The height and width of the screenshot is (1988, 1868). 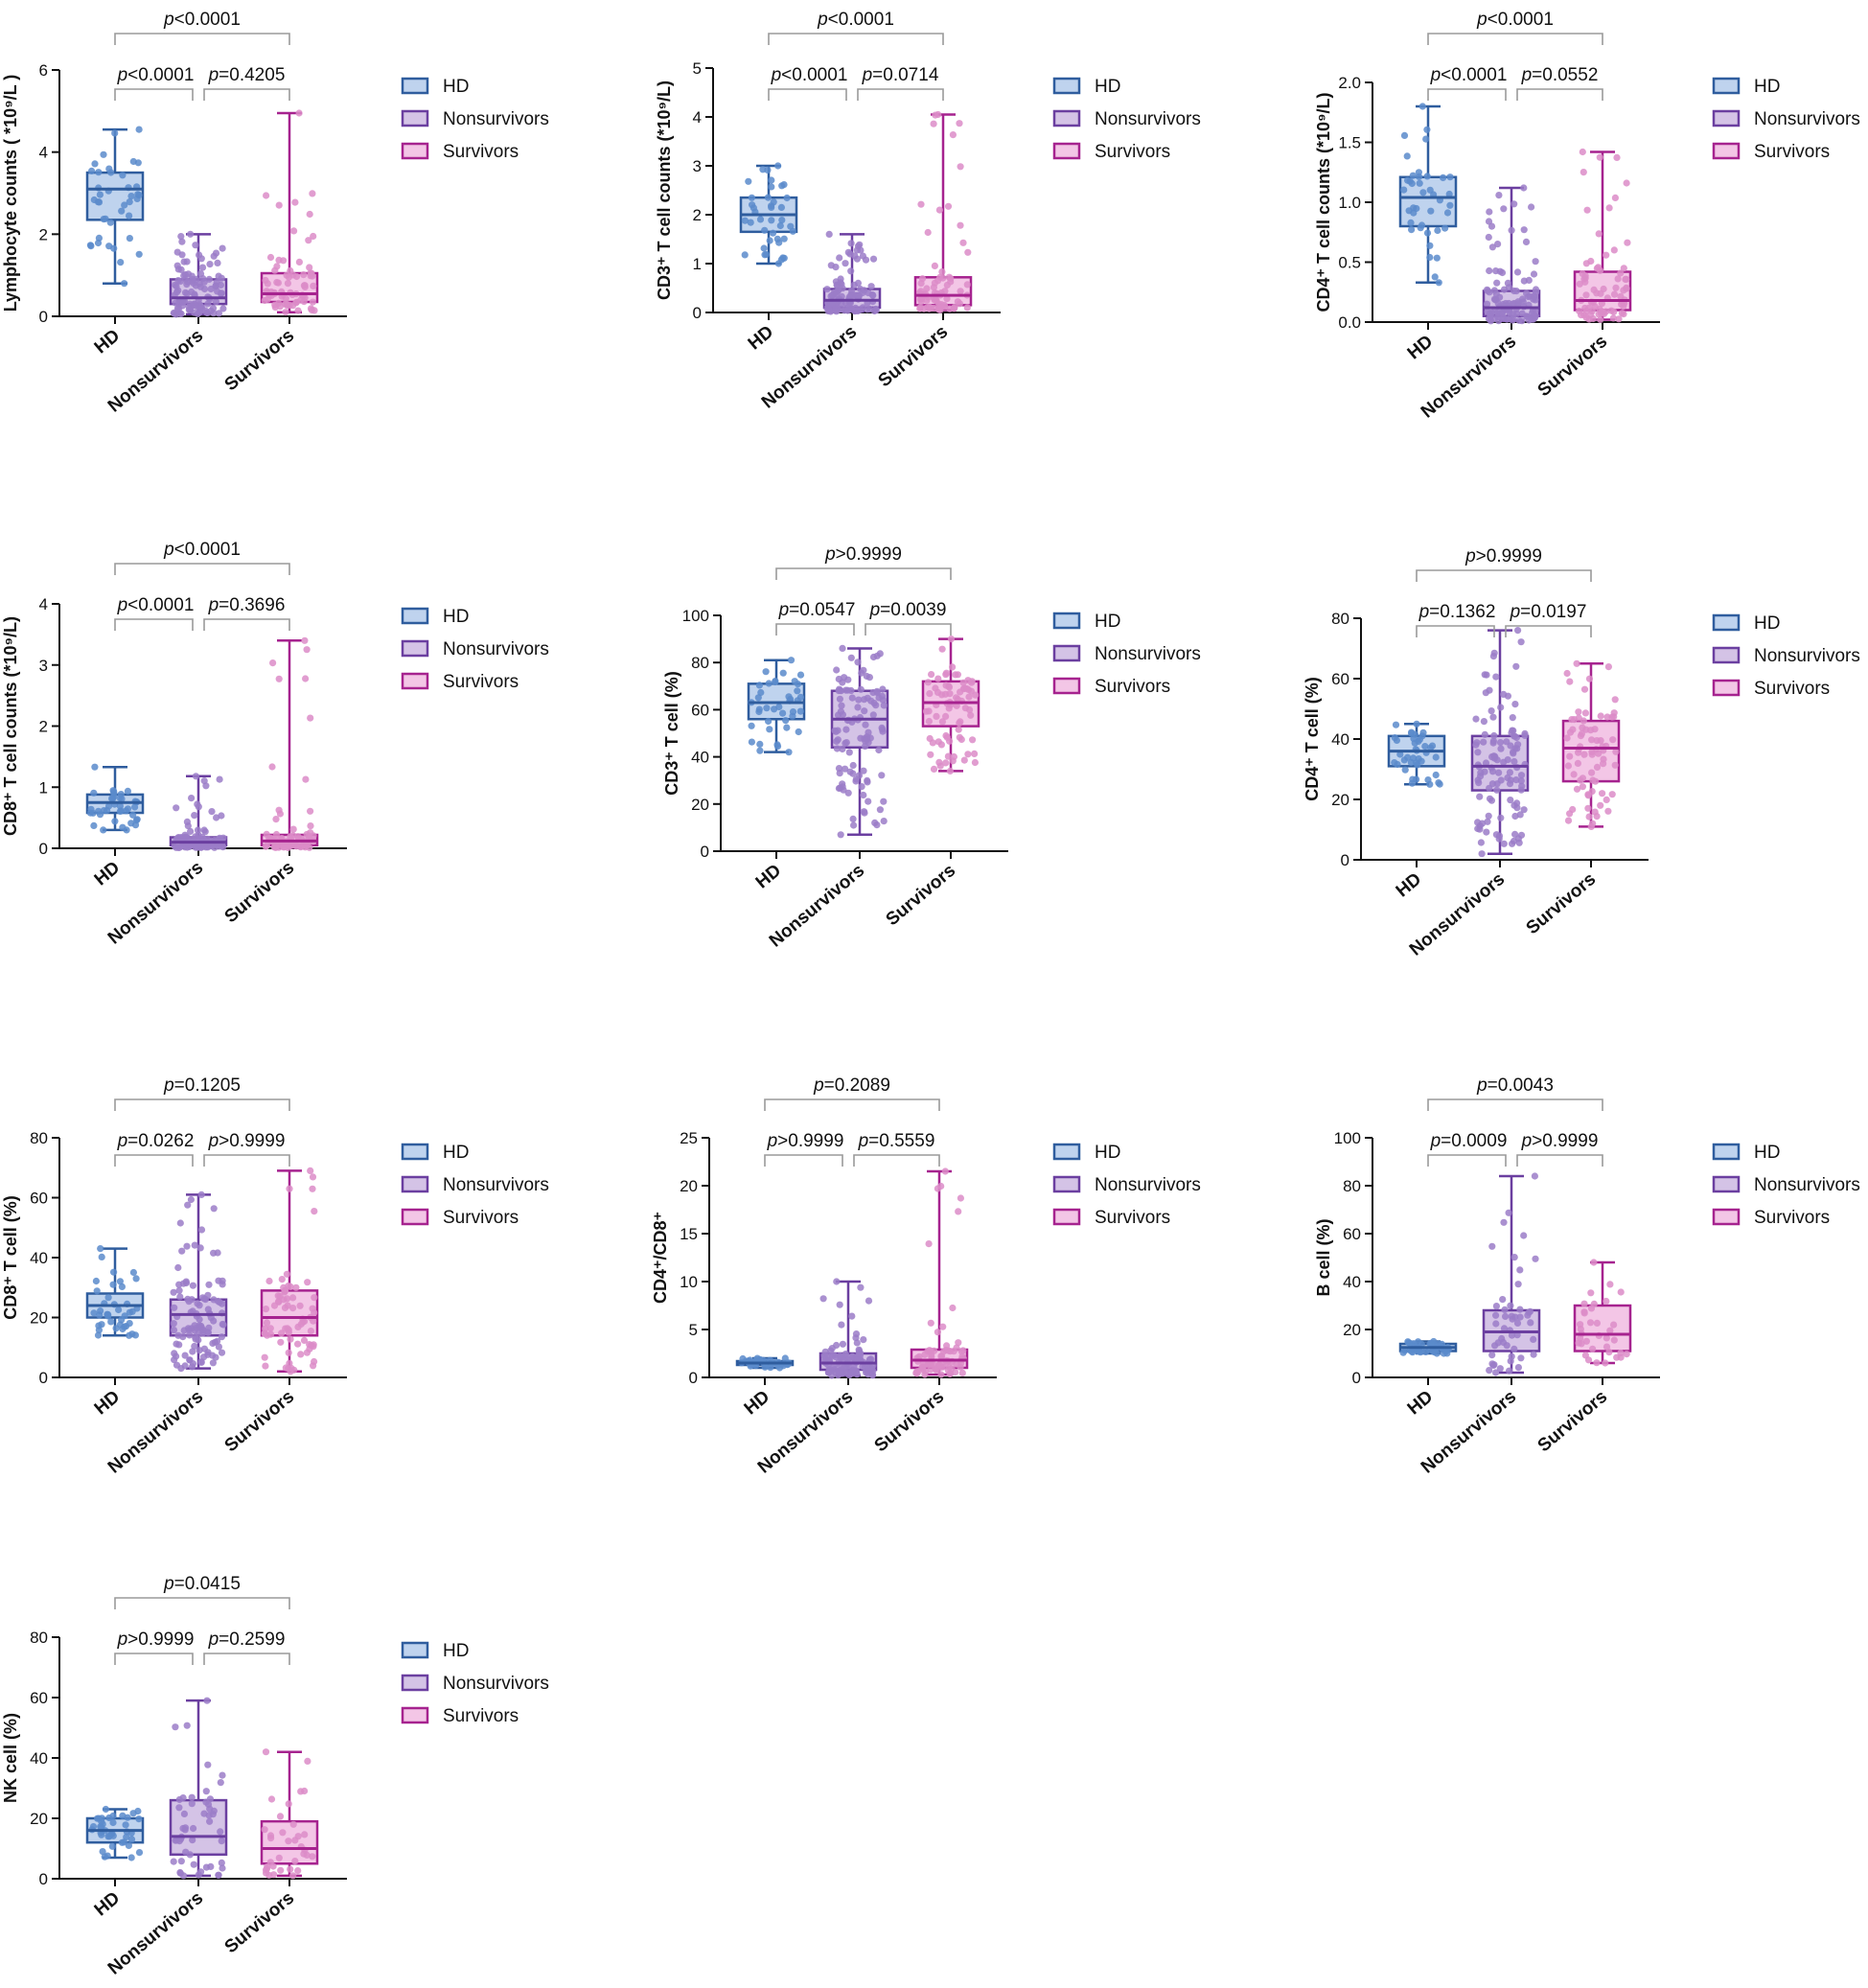 I want to click on legend-swatch-hd, so click(x=1066, y=621).